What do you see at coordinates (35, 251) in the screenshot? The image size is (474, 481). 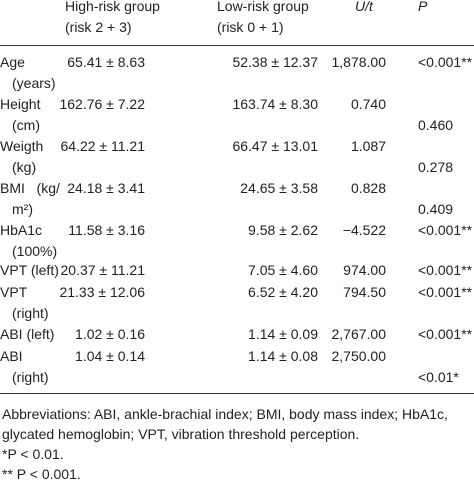 I see `row-label: (100%)` at bounding box center [35, 251].